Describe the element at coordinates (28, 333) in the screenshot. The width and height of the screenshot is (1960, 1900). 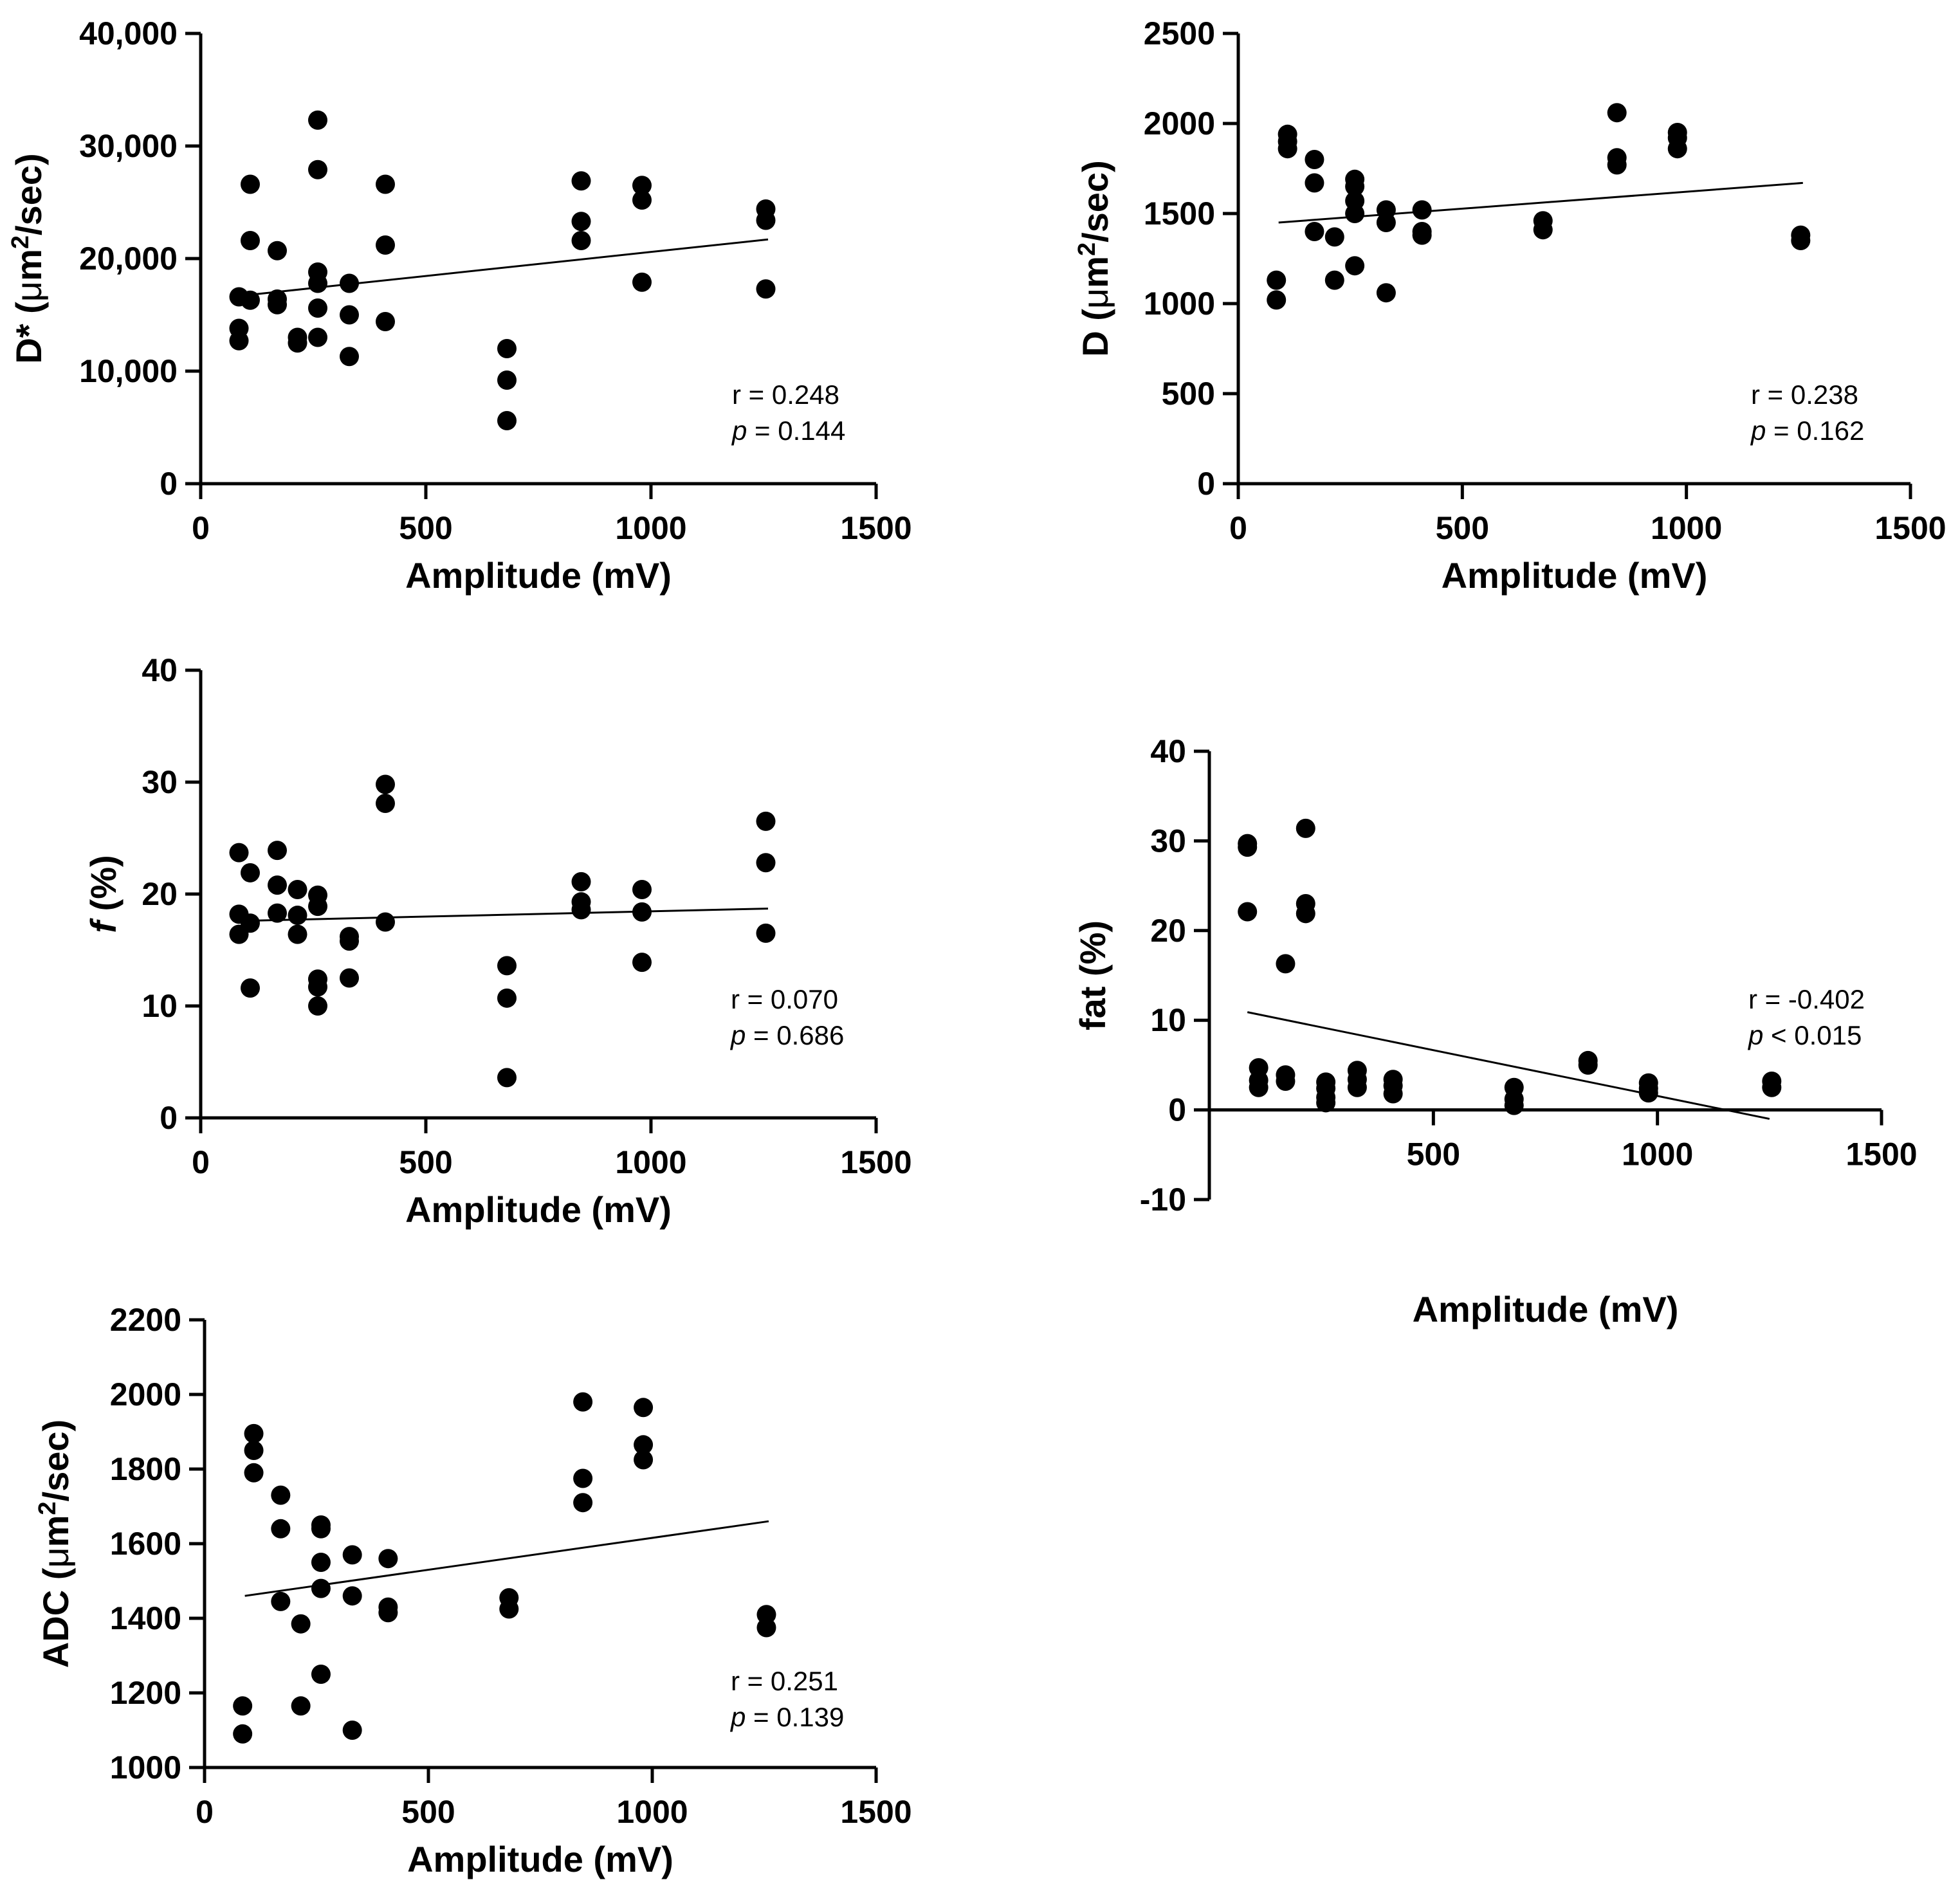
I see `y-axis-title-name: D* (` at that location.